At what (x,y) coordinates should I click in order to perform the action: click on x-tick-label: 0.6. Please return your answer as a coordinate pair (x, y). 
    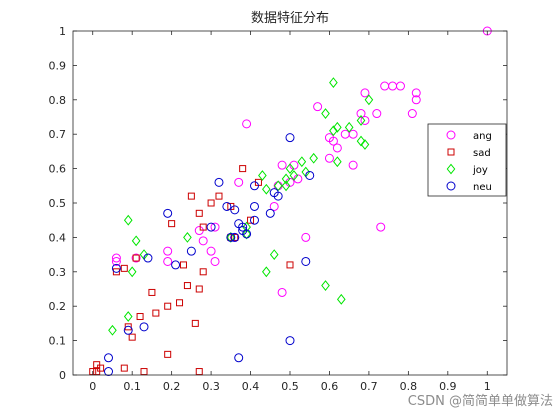
    Looking at the image, I should click on (330, 386).